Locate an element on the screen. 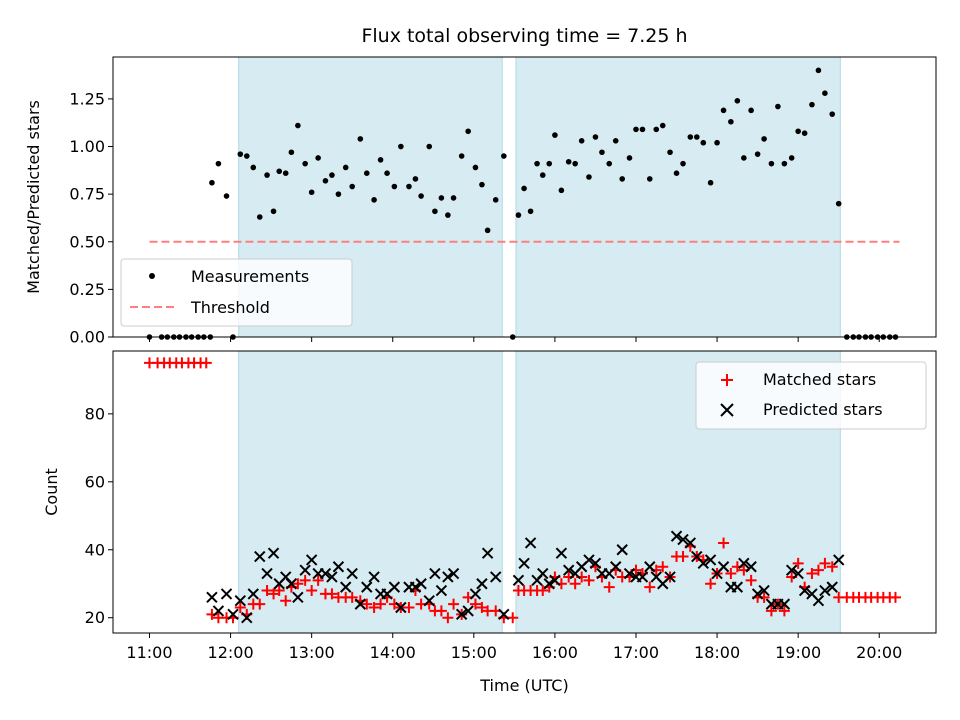  legend-measurements-marker is located at coordinates (152, 276).